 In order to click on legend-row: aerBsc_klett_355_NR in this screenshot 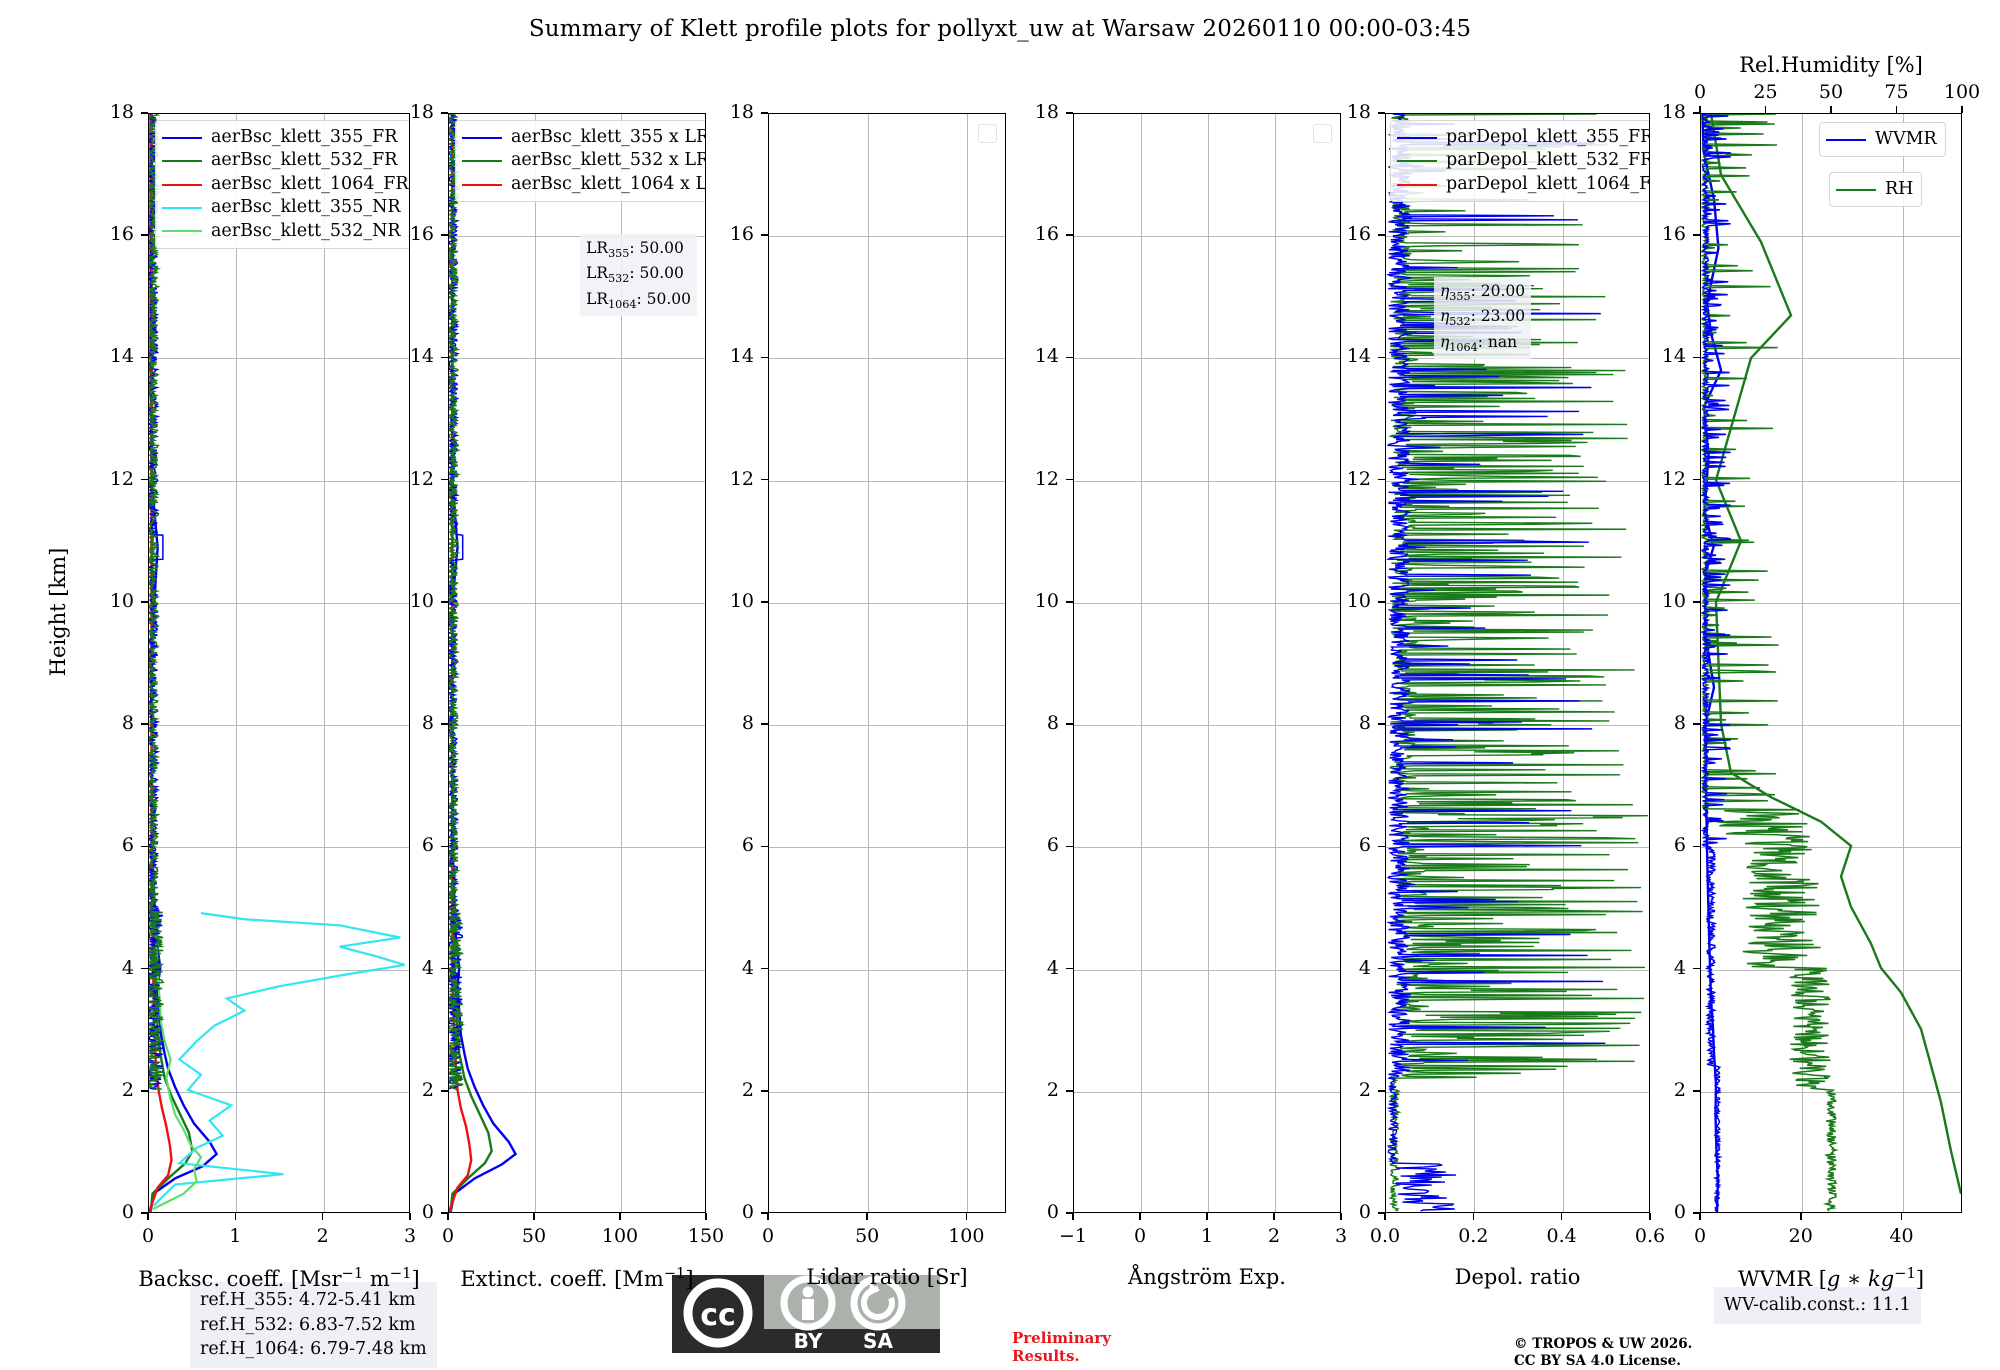, I will do `click(285, 207)`.